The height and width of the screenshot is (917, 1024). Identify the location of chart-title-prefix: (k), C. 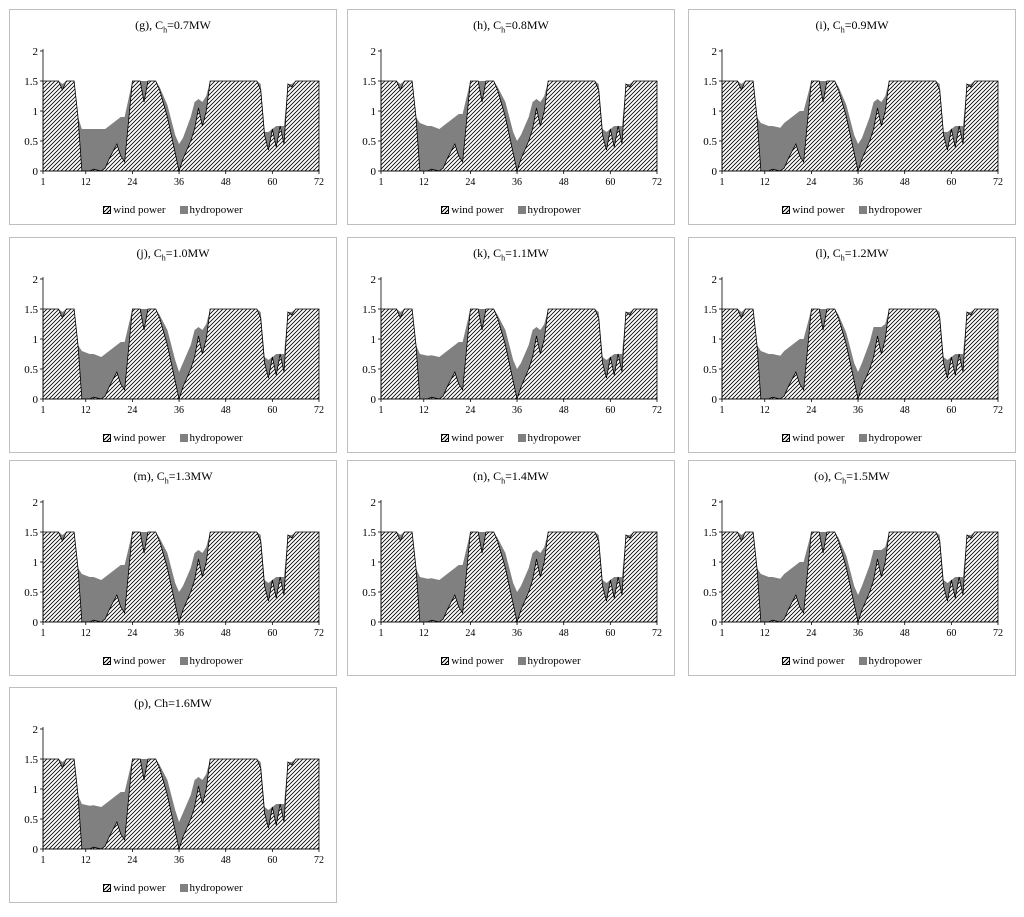
(487, 253).